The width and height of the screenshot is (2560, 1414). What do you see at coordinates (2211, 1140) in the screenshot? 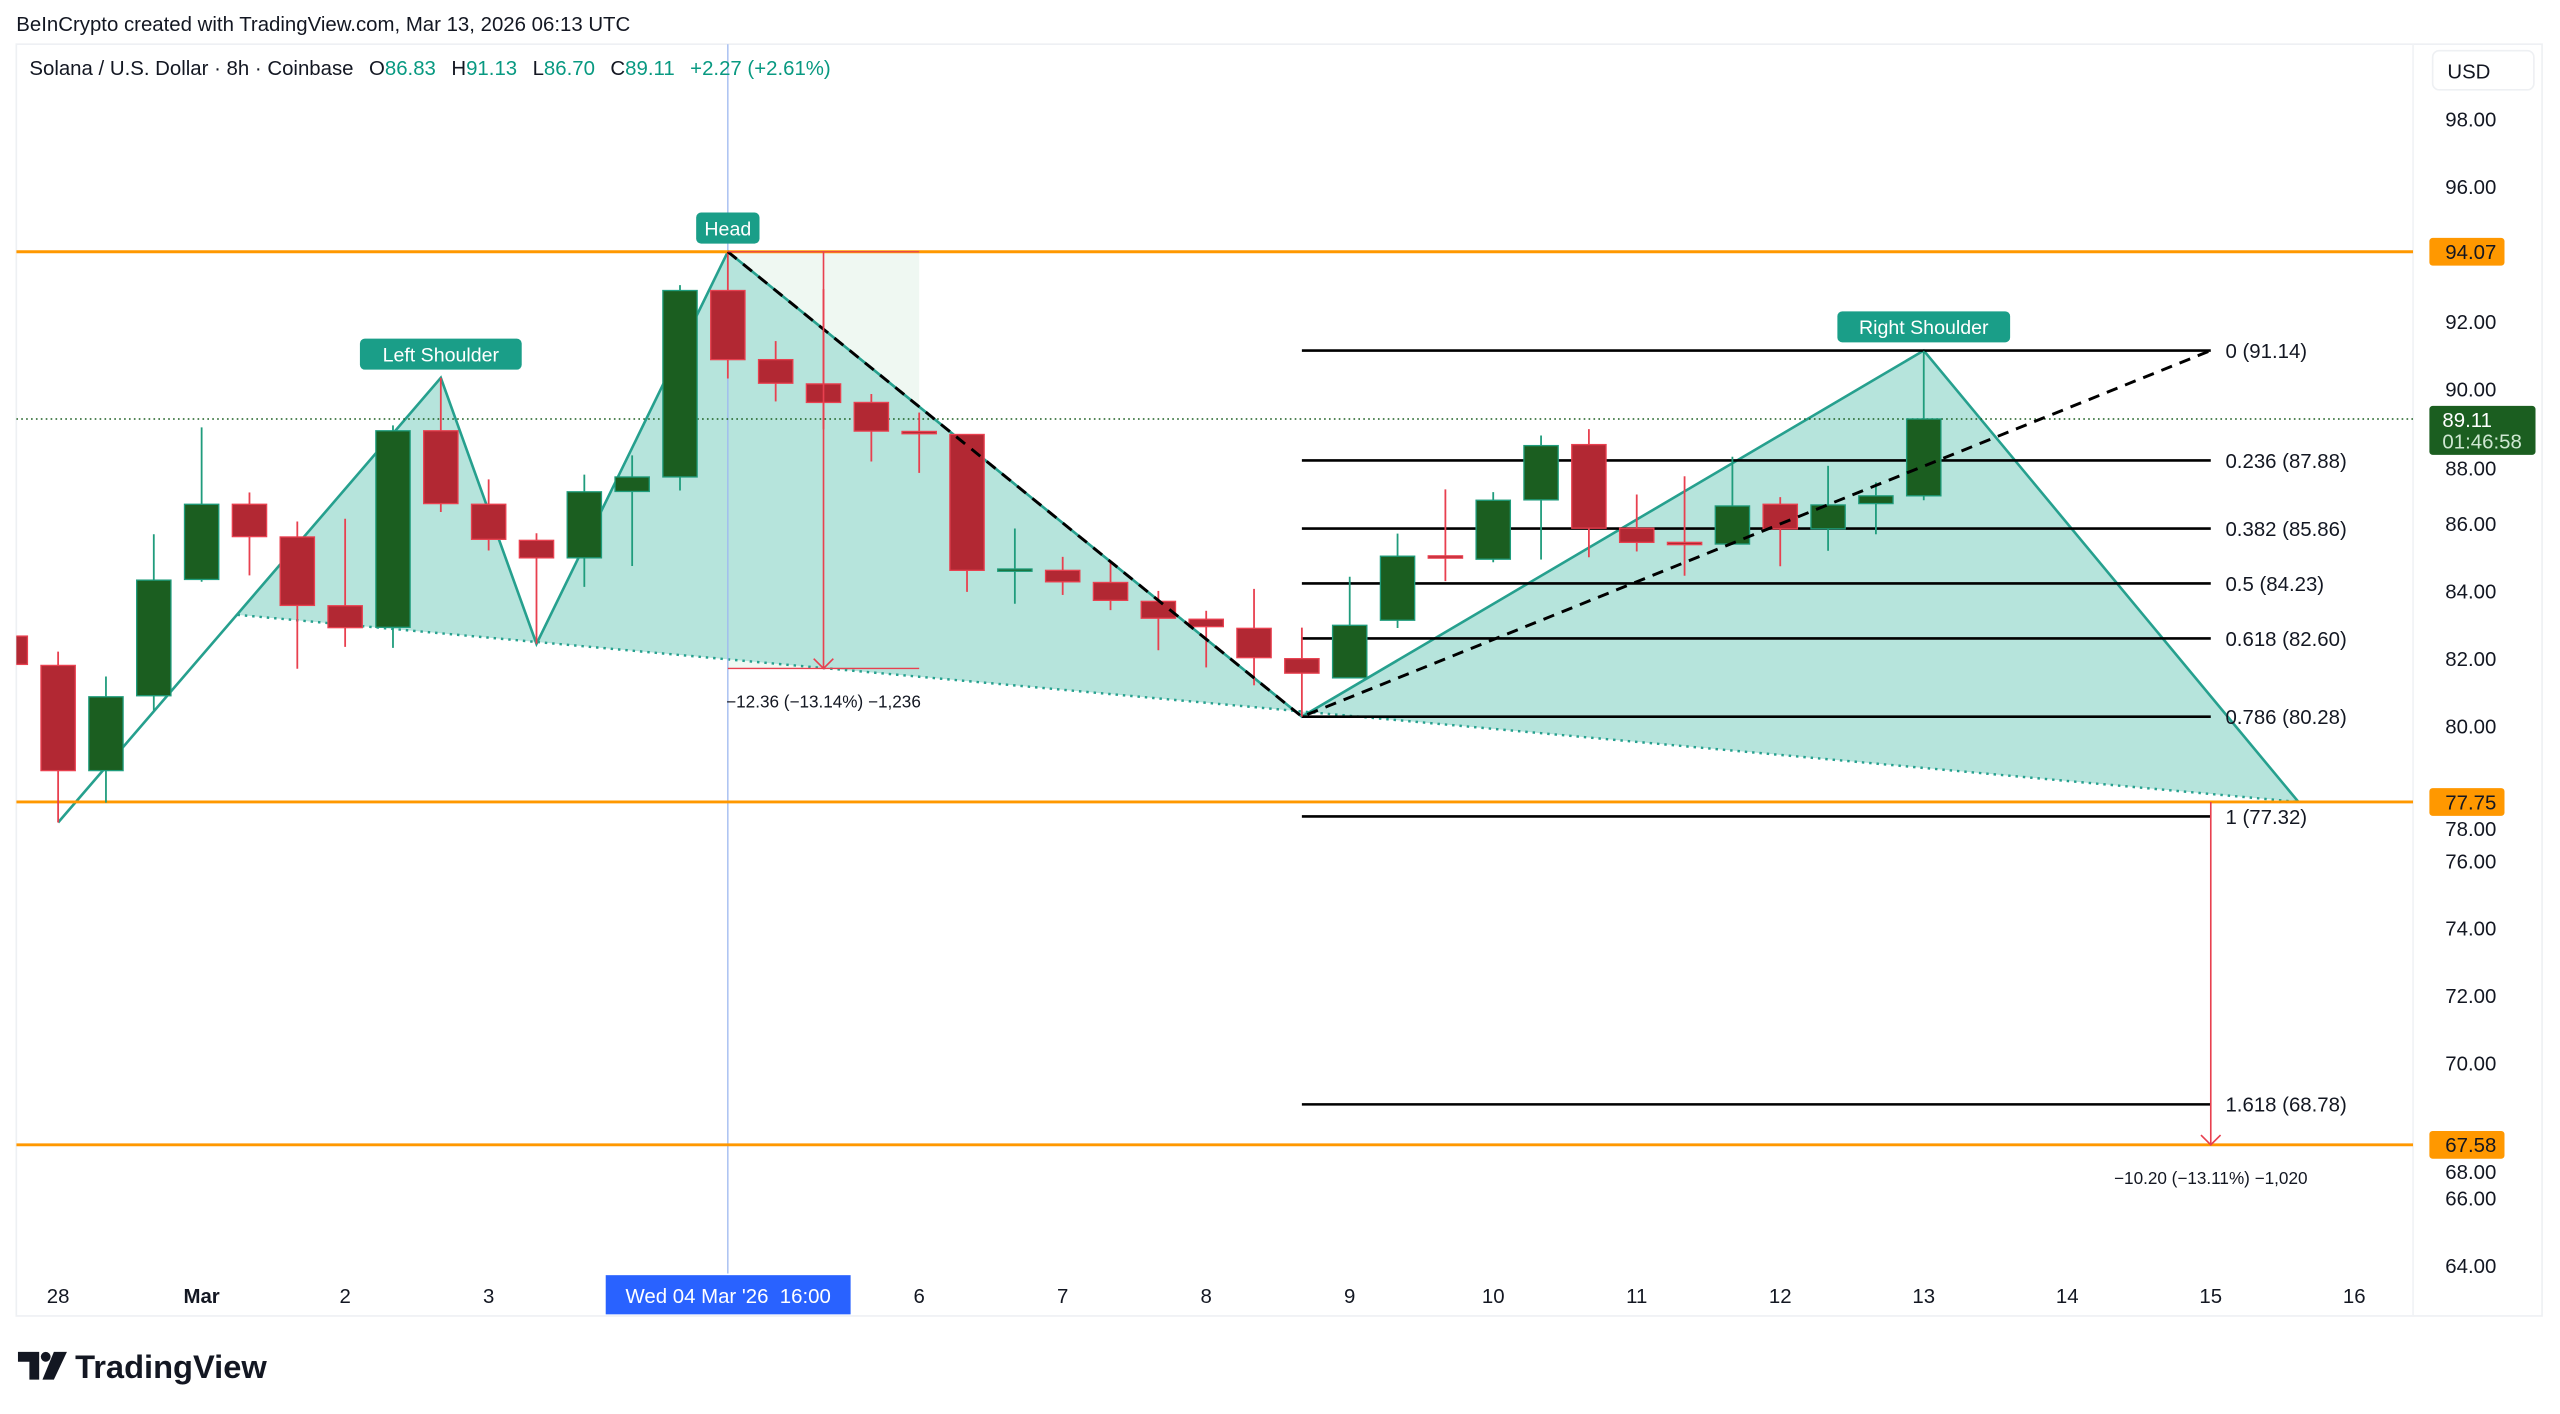
I see `arrow-down-icon` at bounding box center [2211, 1140].